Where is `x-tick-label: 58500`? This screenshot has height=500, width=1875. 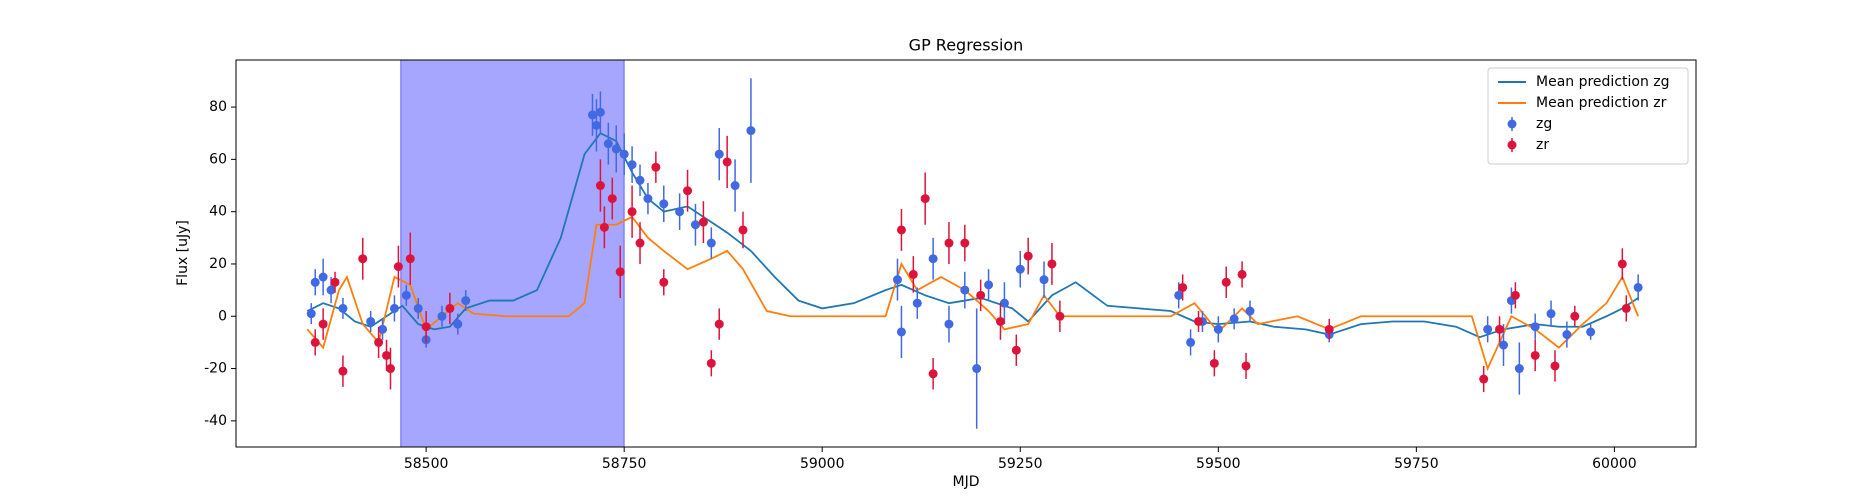 x-tick-label: 58500 is located at coordinates (426, 464).